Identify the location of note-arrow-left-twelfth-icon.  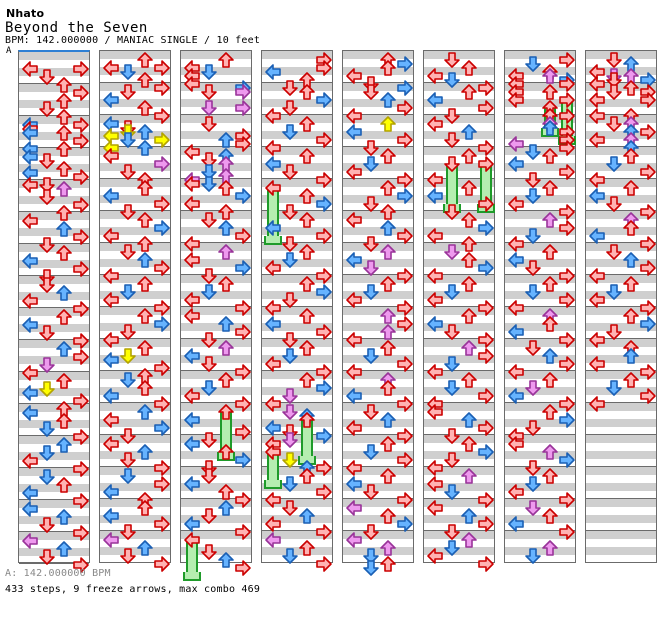
(30, 541).